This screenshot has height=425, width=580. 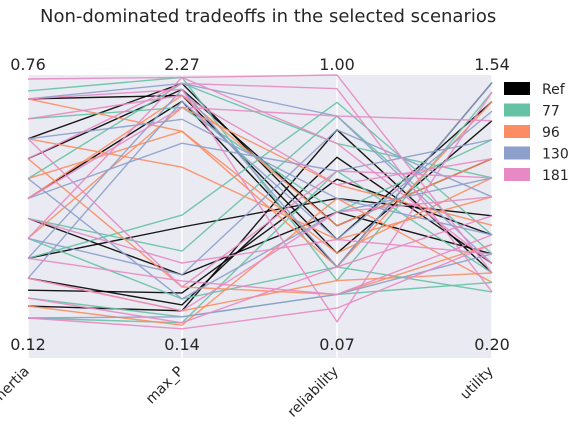 What do you see at coordinates (551, 133) in the screenshot?
I see `legend-label-96: 96` at bounding box center [551, 133].